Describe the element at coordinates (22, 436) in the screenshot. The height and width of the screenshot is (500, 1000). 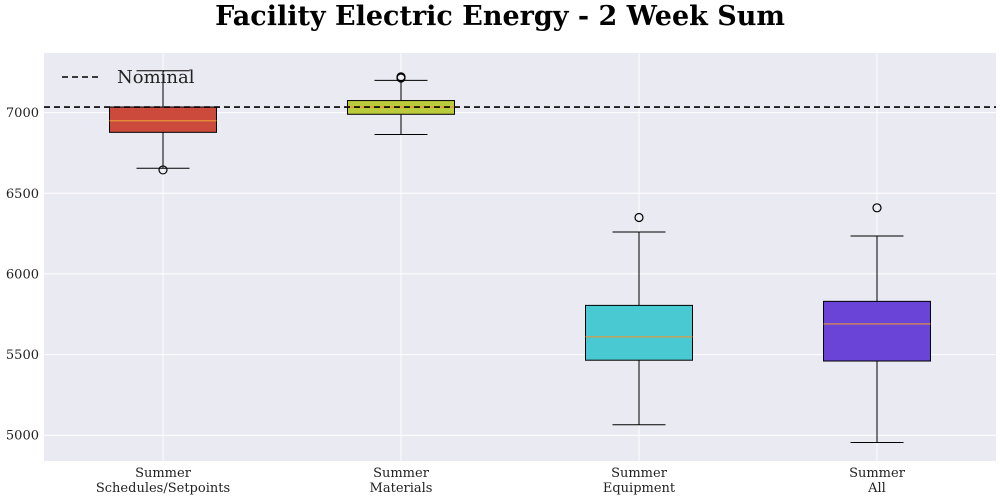
I see `y-tick-label: 5000` at that location.